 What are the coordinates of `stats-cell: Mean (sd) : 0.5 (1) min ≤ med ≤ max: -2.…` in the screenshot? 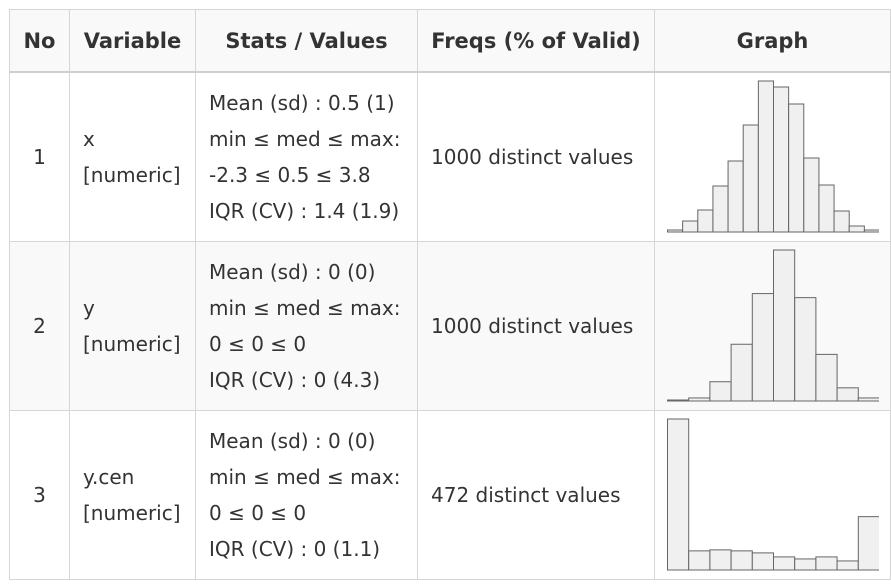 It's located at (306, 156).